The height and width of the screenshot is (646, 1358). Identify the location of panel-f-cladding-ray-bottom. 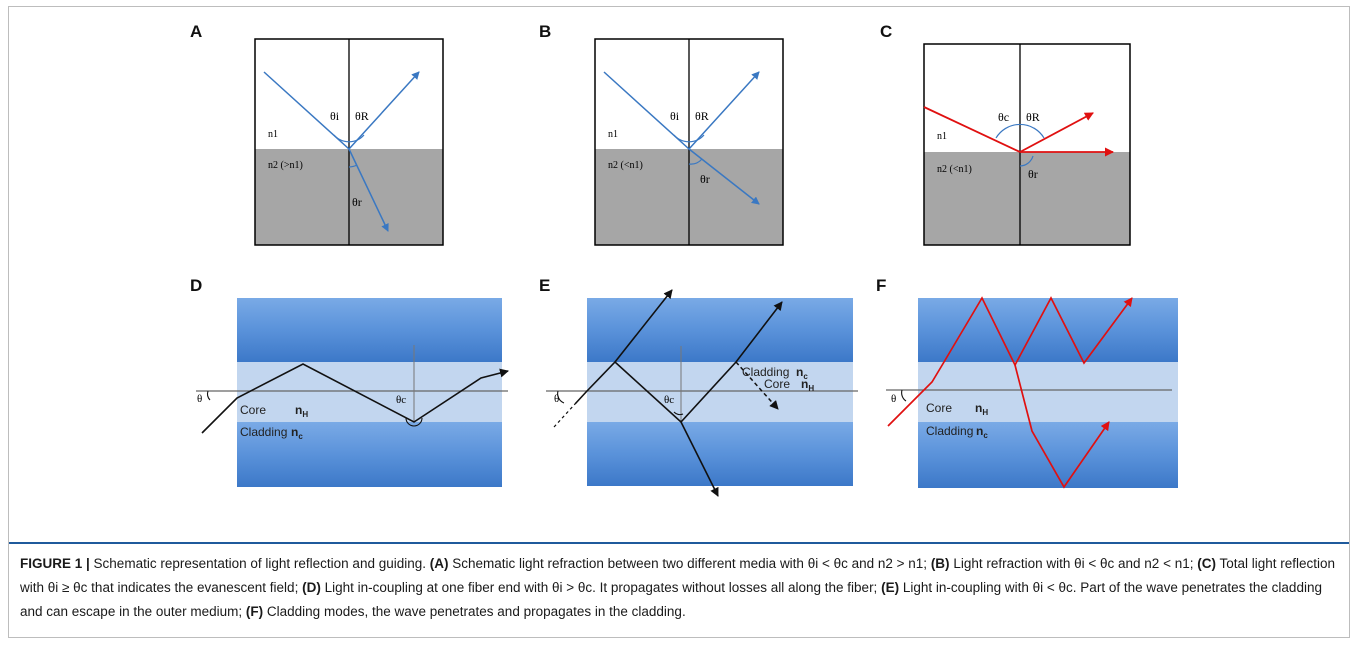
(1062, 426).